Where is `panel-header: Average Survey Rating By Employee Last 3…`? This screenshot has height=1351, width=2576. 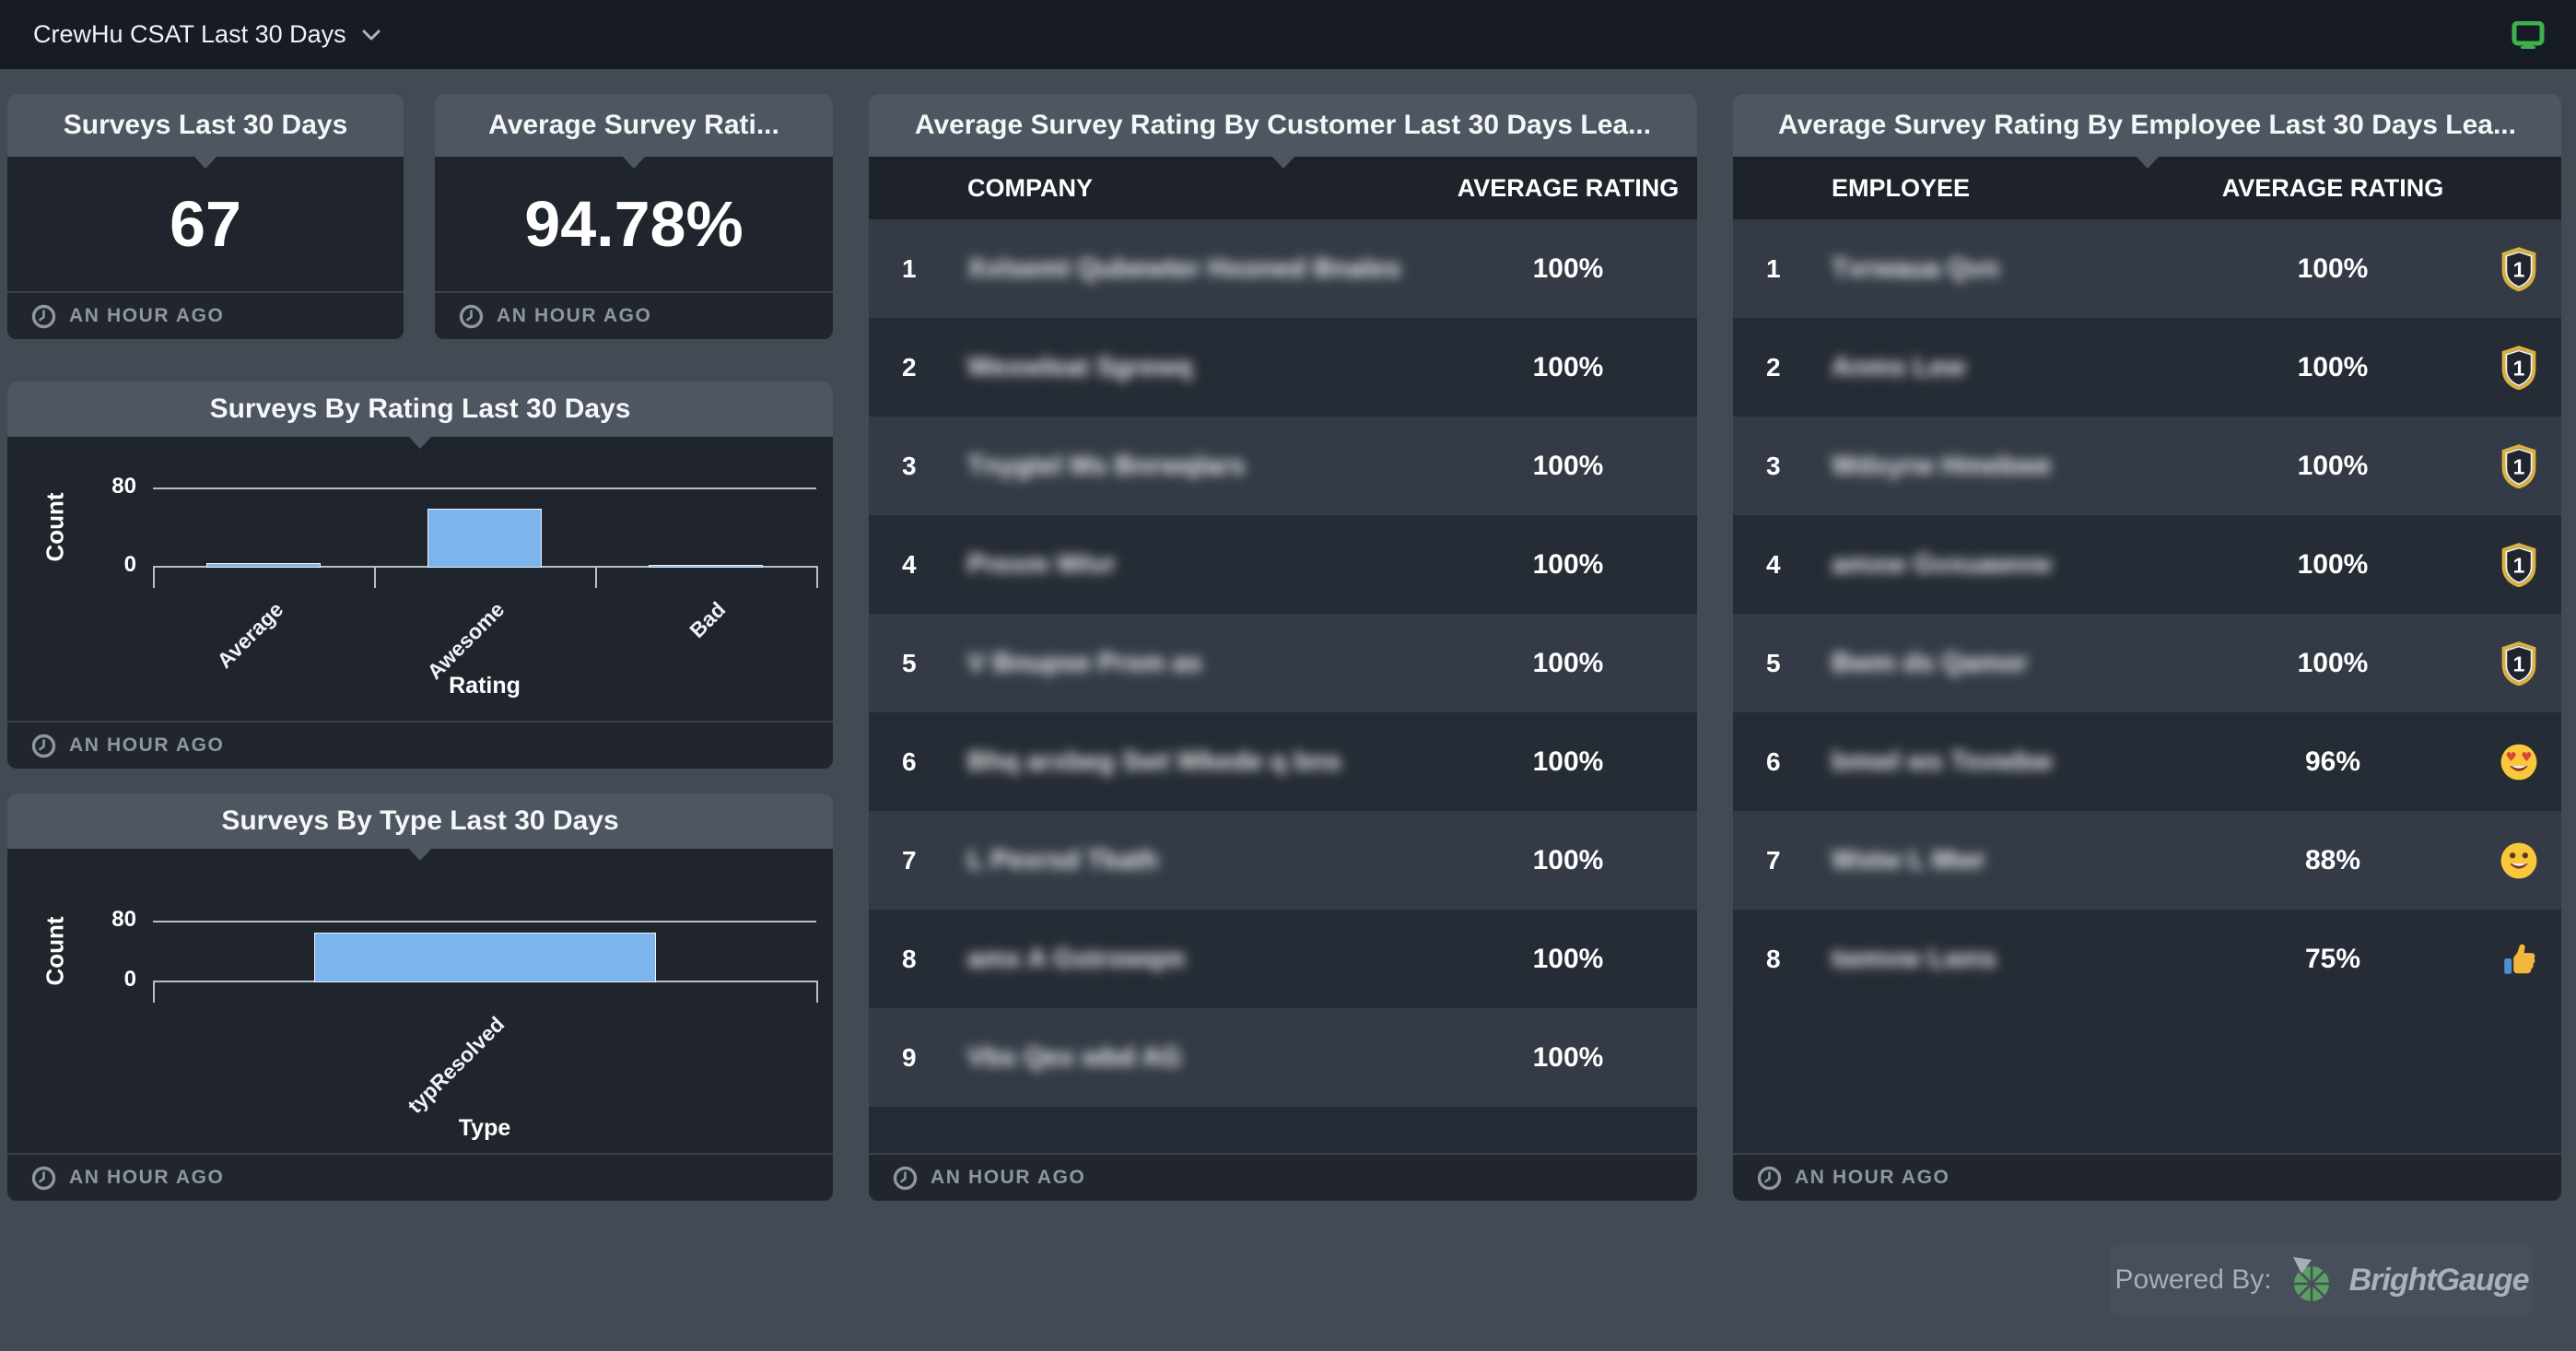 panel-header: Average Survey Rating By Employee Last 3… is located at coordinates (2147, 125).